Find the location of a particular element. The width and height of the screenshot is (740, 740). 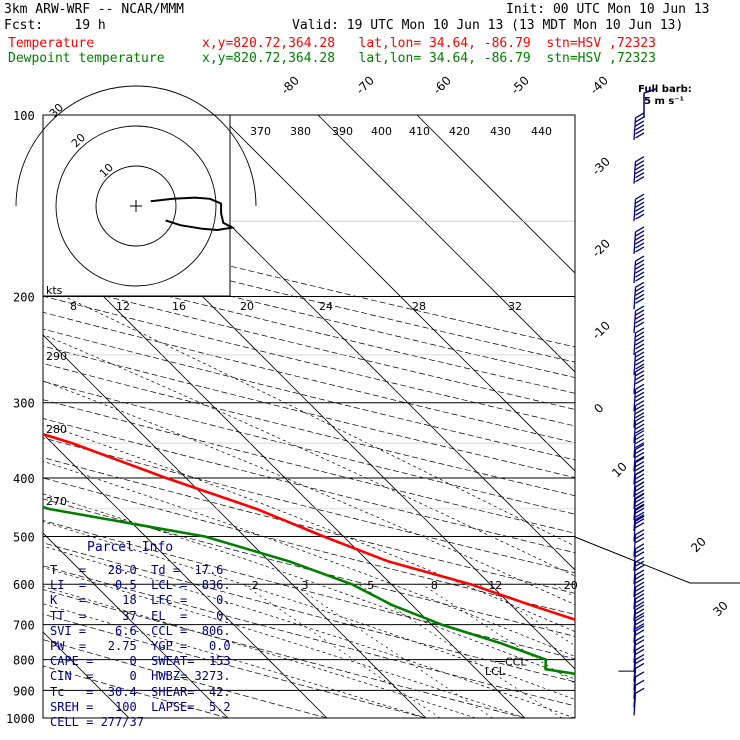

isotherm-label: -50 is located at coordinates (520, 85).